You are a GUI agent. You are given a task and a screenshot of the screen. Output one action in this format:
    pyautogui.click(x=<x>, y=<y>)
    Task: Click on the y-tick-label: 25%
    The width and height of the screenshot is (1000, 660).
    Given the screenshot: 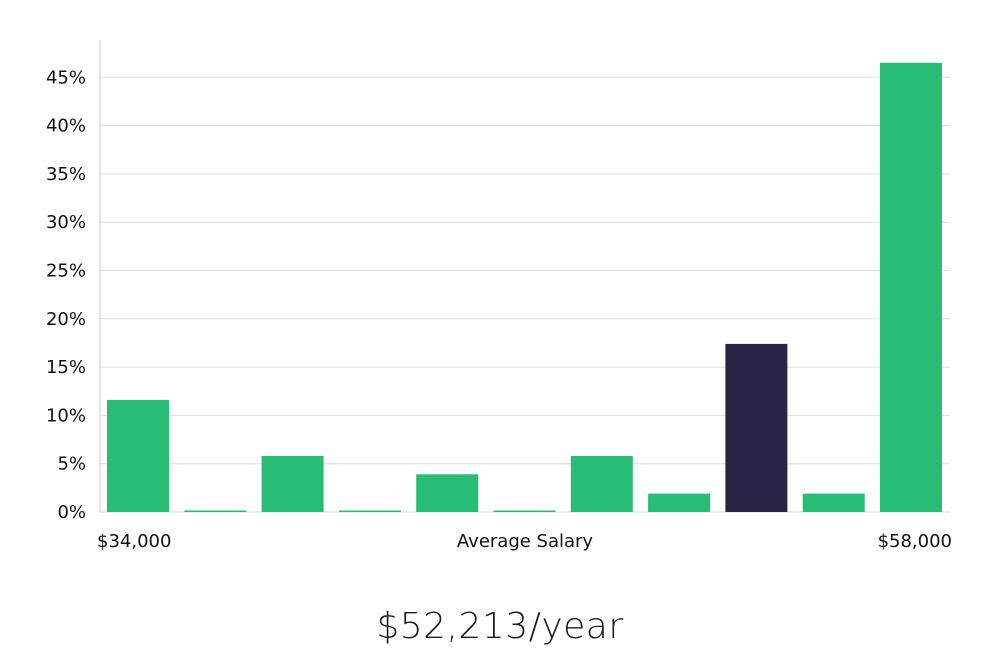 What is the action you would take?
    pyautogui.click(x=66, y=271)
    